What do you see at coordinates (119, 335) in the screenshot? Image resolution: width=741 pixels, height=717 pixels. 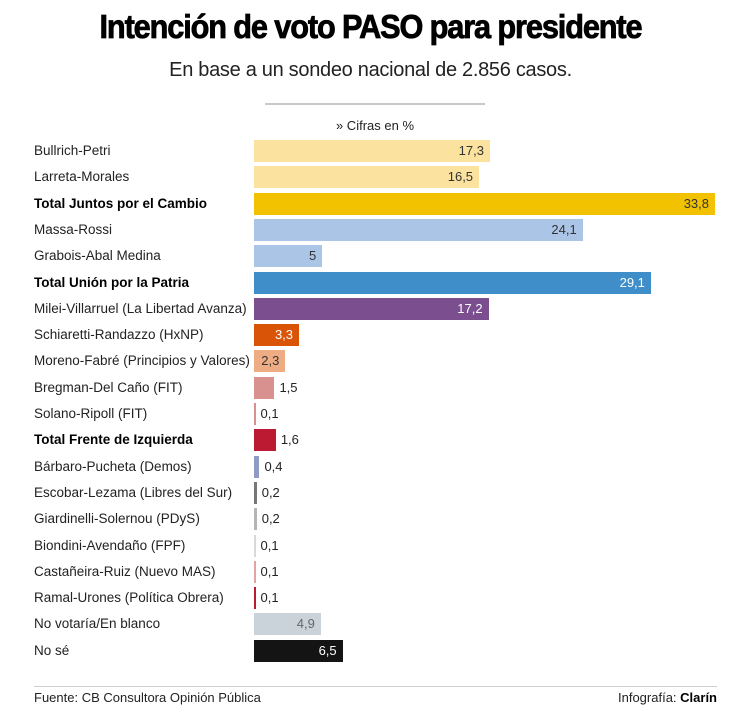 I see `category-label: Schiaretti-Randazzo (HxNP)` at bounding box center [119, 335].